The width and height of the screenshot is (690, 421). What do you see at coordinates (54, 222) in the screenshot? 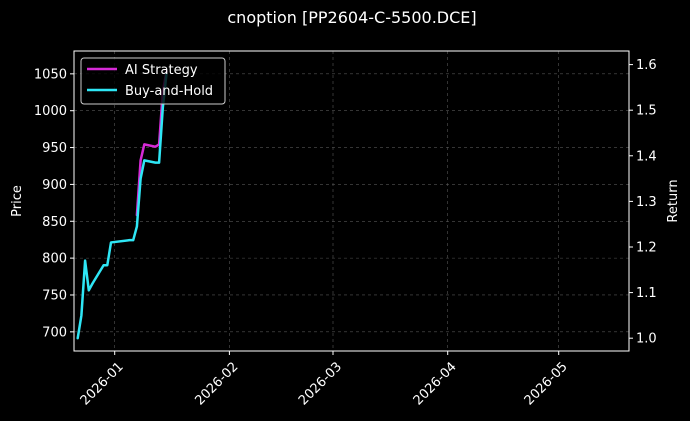
I see `y-tick-label: 850` at bounding box center [54, 222].